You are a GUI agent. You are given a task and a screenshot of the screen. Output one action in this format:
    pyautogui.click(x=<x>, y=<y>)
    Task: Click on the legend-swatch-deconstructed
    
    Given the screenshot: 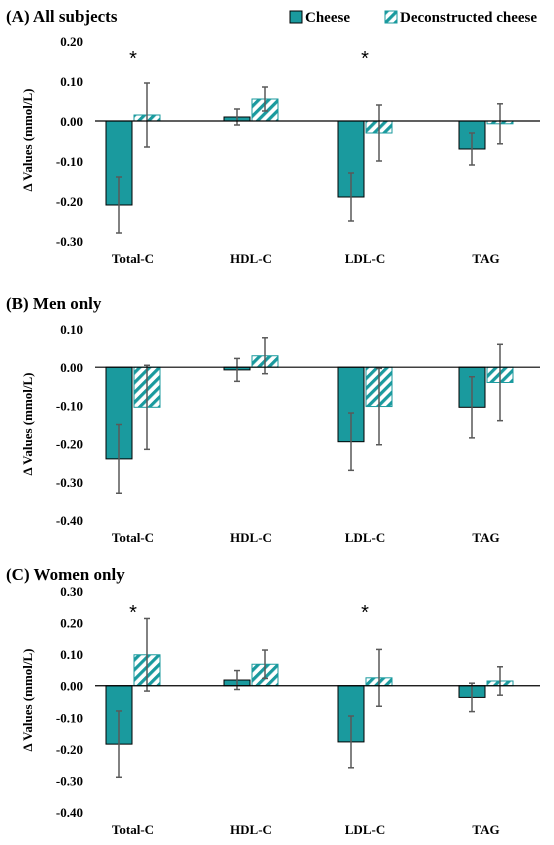 What is the action you would take?
    pyautogui.click(x=391, y=17)
    